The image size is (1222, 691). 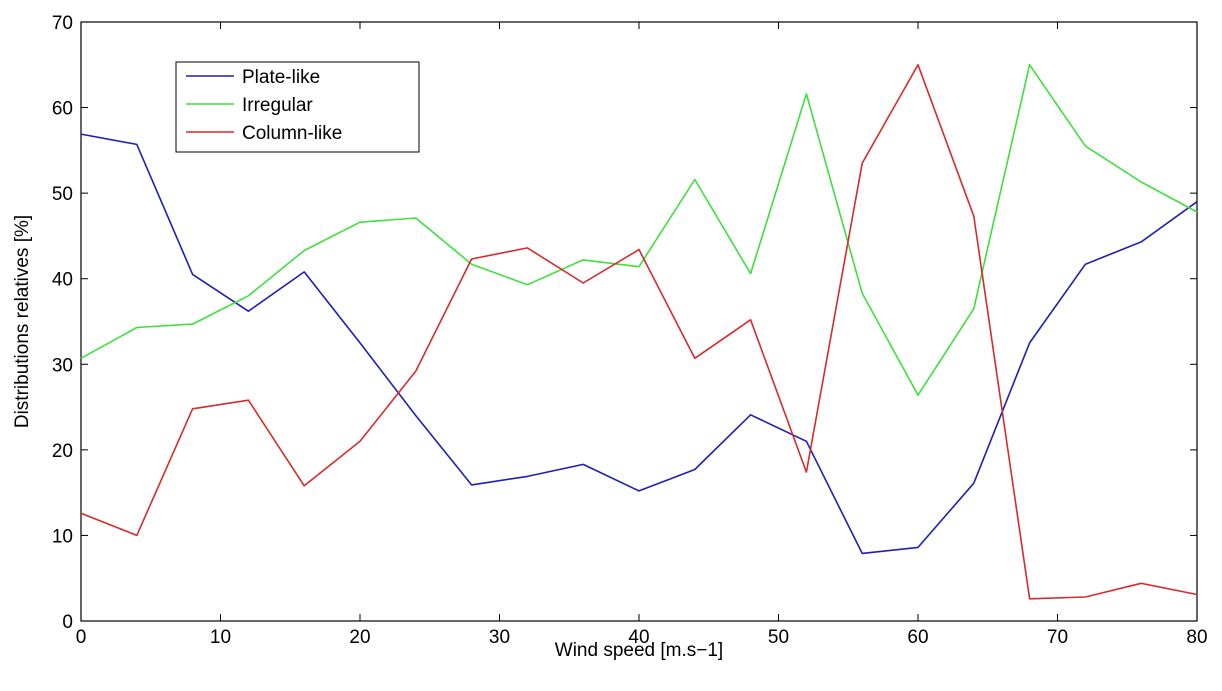 I want to click on y-axis-label: Distributions relatives [%], so click(x=22, y=321).